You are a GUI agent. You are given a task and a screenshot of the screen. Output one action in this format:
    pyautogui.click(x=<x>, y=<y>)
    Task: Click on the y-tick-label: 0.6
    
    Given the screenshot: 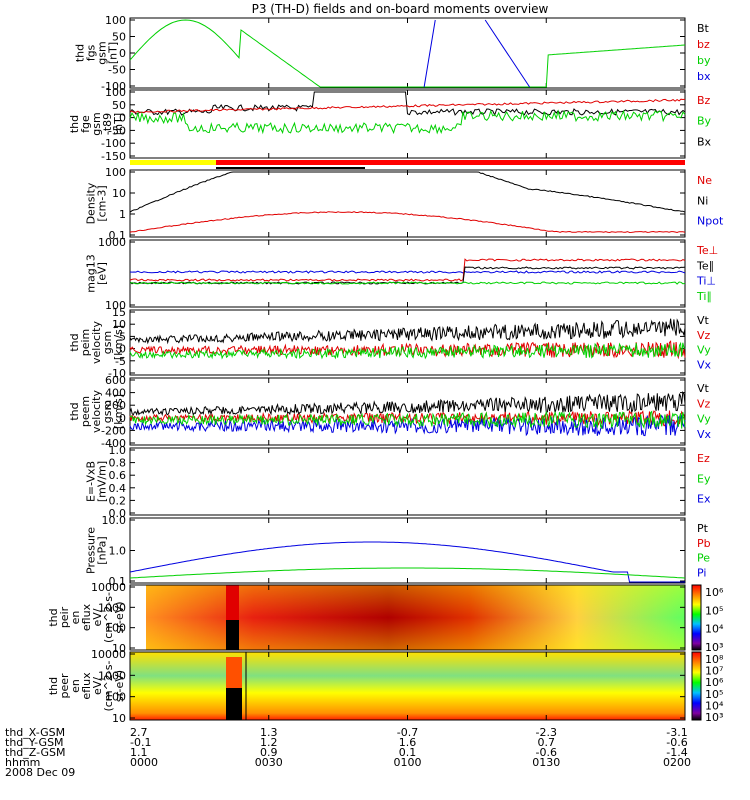 What is the action you would take?
    pyautogui.click(x=118, y=475)
    